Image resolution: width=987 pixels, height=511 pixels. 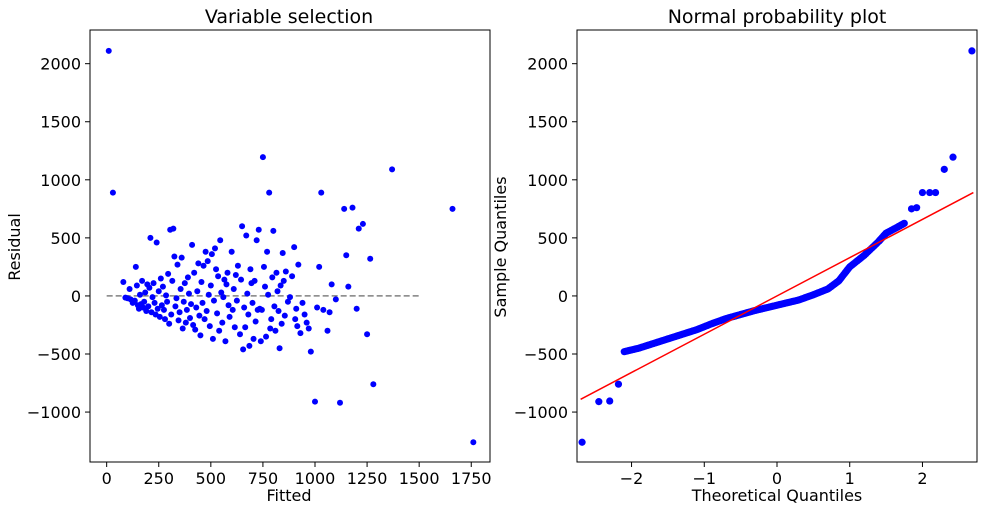 I want to click on qq-x-tick-label: 0, so click(x=777, y=478).